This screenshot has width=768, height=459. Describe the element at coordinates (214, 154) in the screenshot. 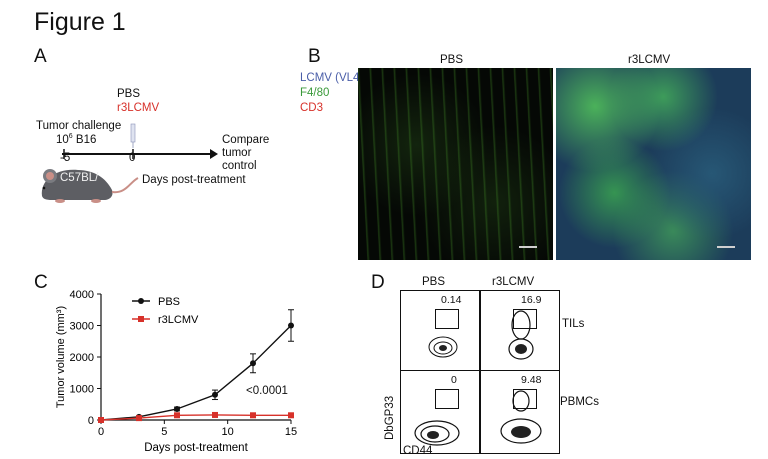

I see `timeline-arrowhead` at that location.